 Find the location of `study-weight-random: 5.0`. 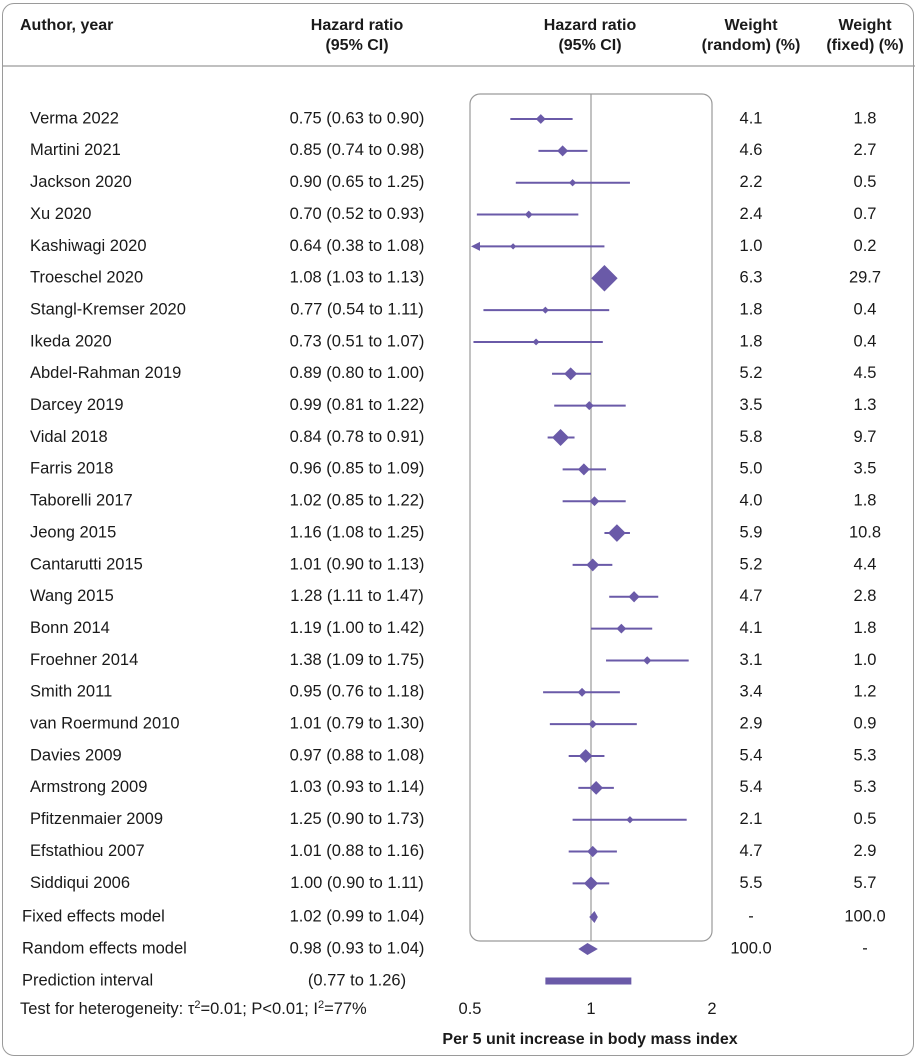

study-weight-random: 5.0 is located at coordinates (751, 469).